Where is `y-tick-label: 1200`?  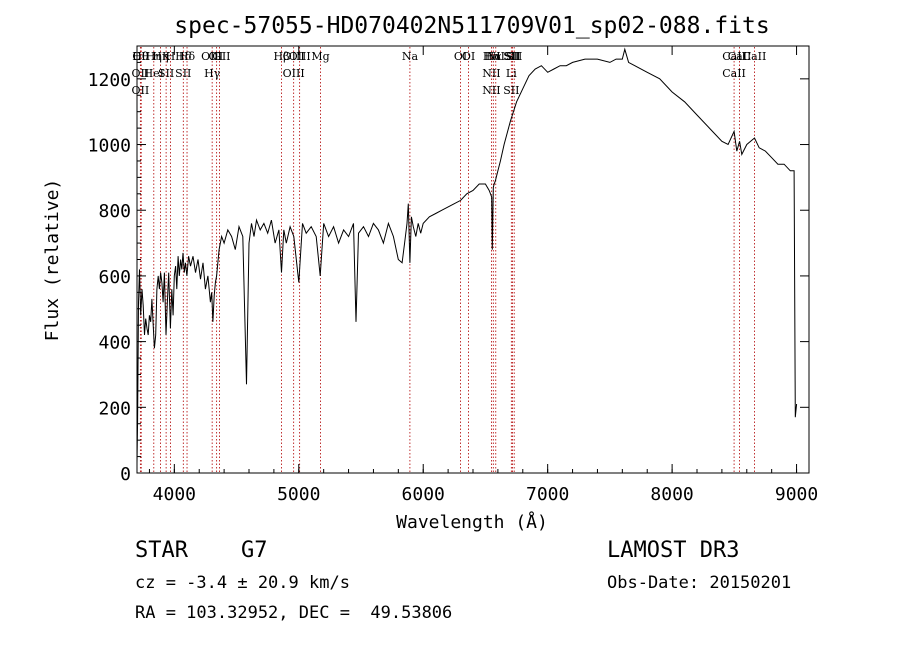 y-tick-label: 1200 is located at coordinates (109, 80).